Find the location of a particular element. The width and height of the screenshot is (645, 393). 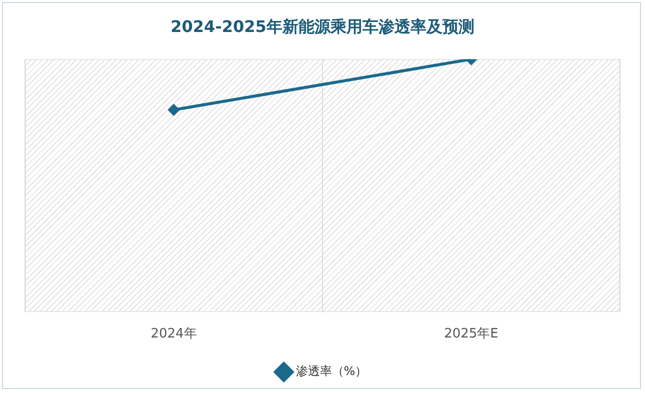

legend-label: 渗透率（%） is located at coordinates (332, 371).